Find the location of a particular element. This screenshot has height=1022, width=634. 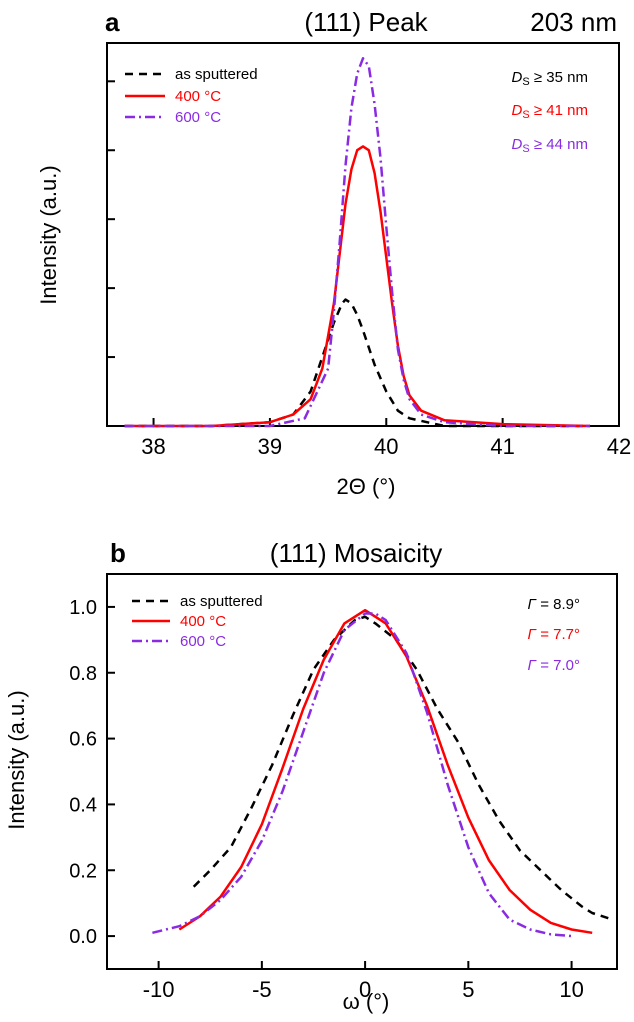

y-tick-label-b-3: 0.6 is located at coordinates (83, 740).